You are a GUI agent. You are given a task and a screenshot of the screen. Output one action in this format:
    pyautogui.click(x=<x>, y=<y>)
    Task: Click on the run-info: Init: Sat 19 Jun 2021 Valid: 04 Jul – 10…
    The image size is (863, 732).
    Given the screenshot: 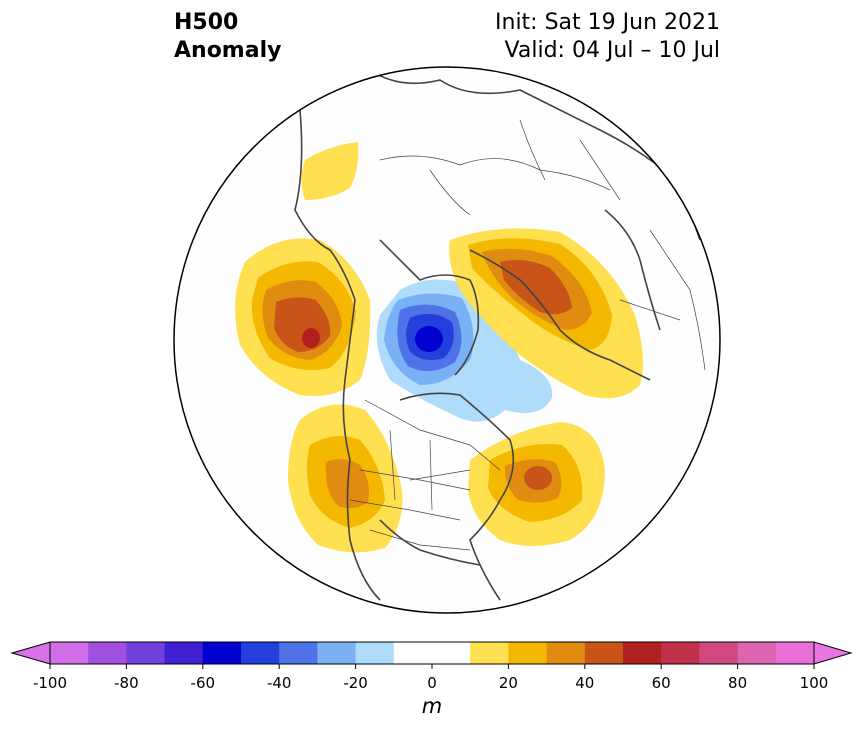 What is the action you would take?
    pyautogui.click(x=607, y=37)
    